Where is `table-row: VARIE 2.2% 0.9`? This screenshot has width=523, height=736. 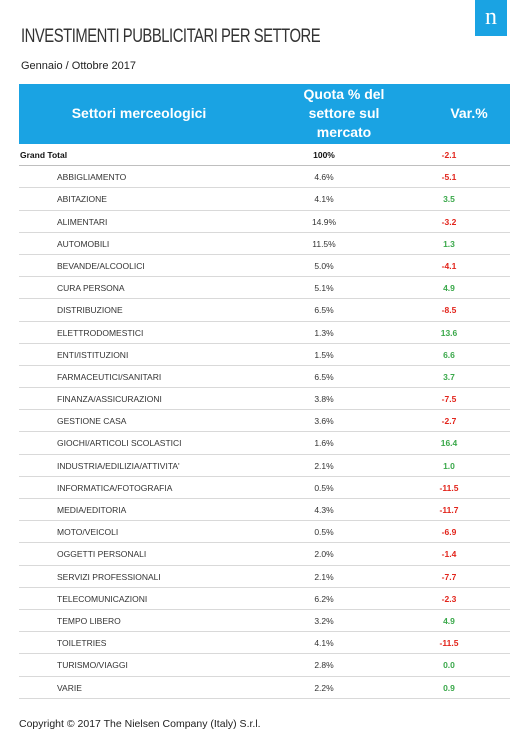 table-row: VARIE 2.2% 0.9 is located at coordinates (264, 688).